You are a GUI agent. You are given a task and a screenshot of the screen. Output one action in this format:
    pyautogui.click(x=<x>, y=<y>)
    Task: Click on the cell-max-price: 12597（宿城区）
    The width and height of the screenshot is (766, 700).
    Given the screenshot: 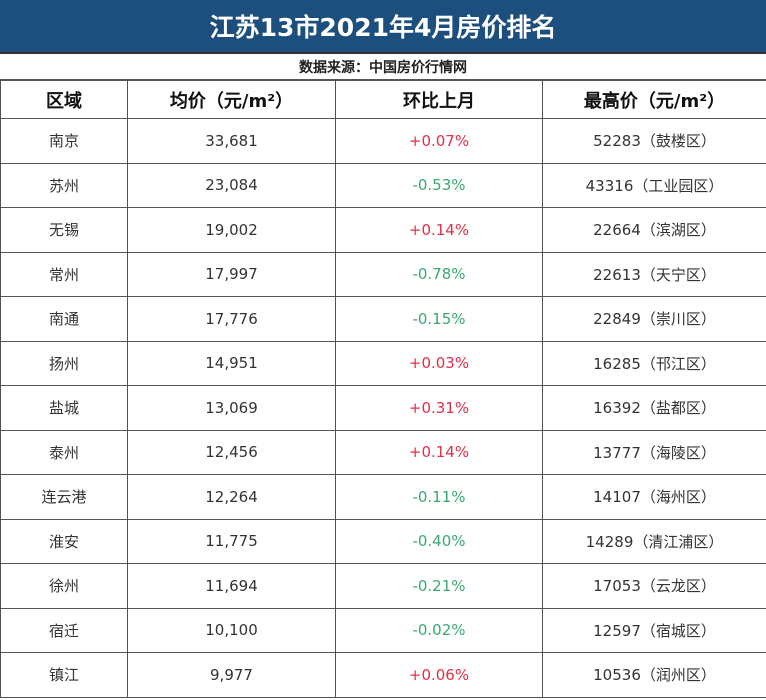 What is the action you would take?
    pyautogui.click(x=654, y=630)
    